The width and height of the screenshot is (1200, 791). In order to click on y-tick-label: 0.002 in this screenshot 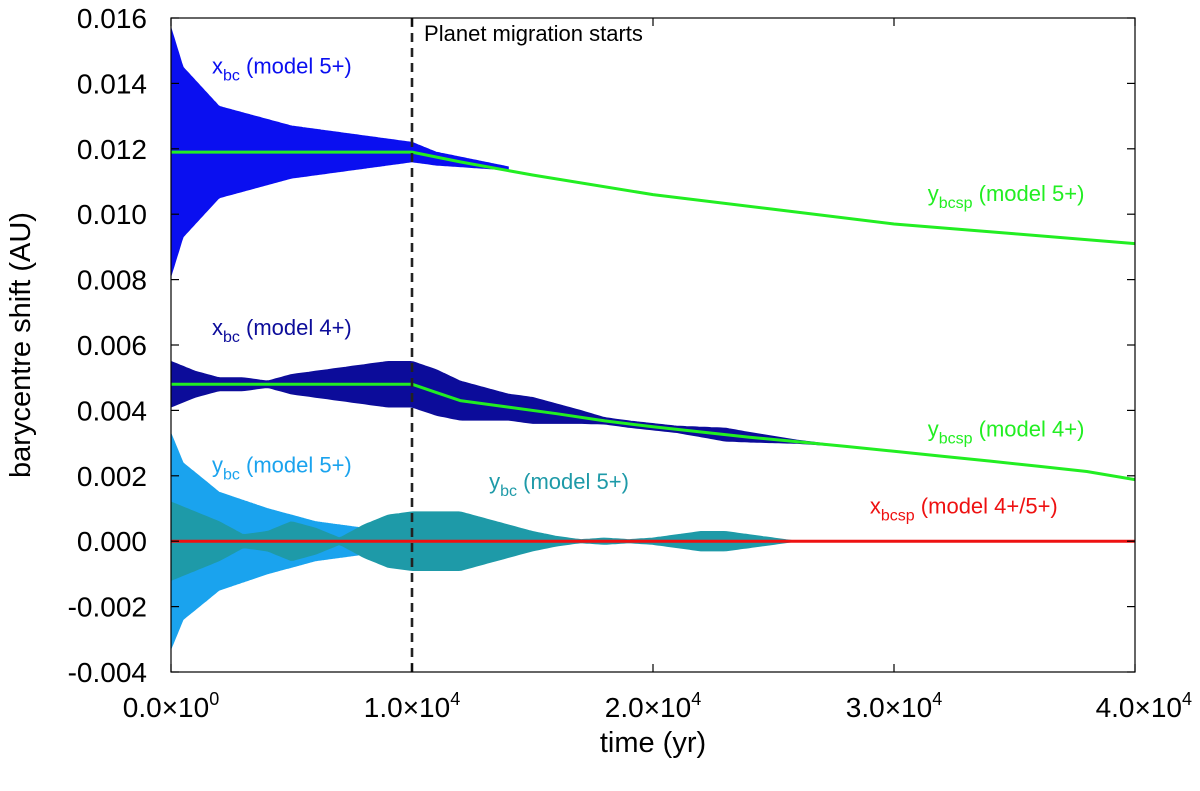, I will do `click(112, 476)`.